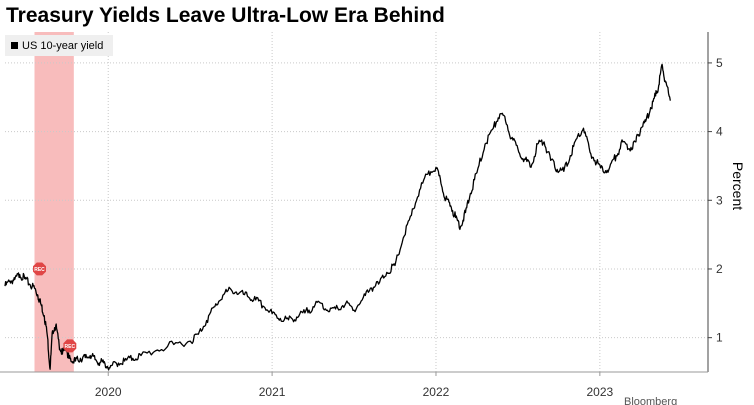 Image resolution: width=754 pixels, height=405 pixels. I want to click on y-tick-label: 5, so click(719, 63).